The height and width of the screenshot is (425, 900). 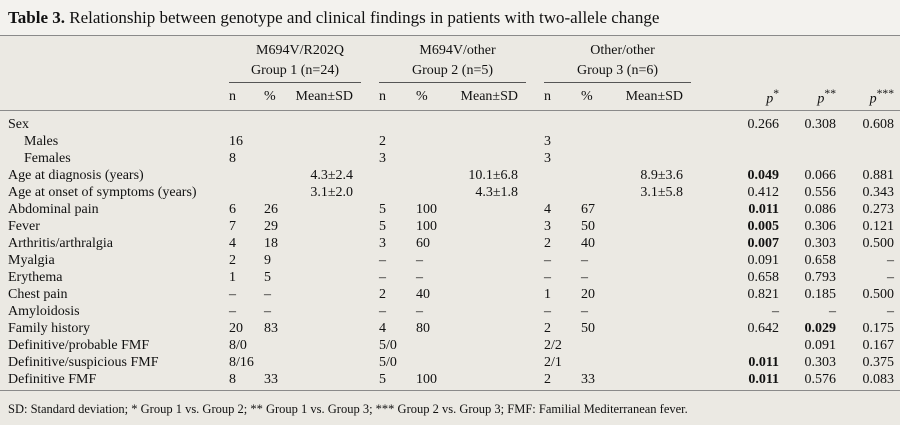 What do you see at coordinates (593, 381) in the screenshot?
I see `table-cell: 33` at bounding box center [593, 381].